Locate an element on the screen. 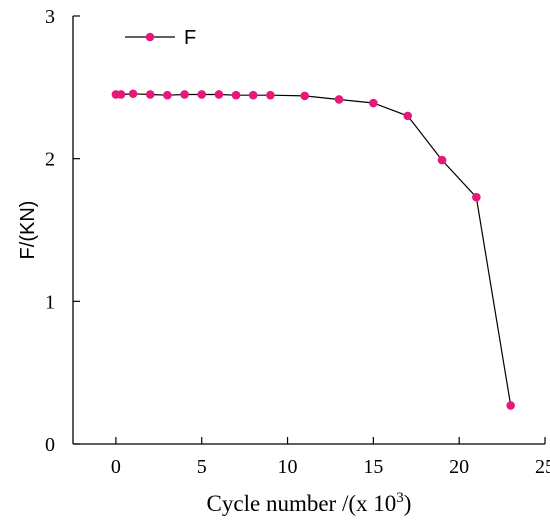 The width and height of the screenshot is (550, 526). x-axis-label-exponent: 3 is located at coordinates (400, 498).